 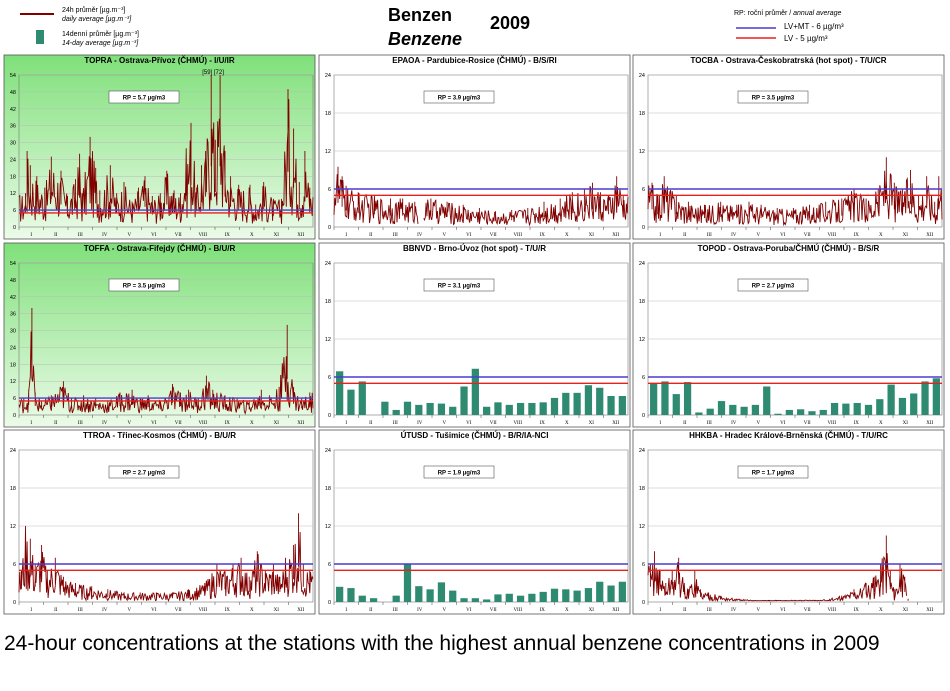 What do you see at coordinates (474, 60) in the screenshot?
I see `chart-title: EPAOA - Pardubice-Rosice (ČHMÚ) - B/S/RI` at bounding box center [474, 60].